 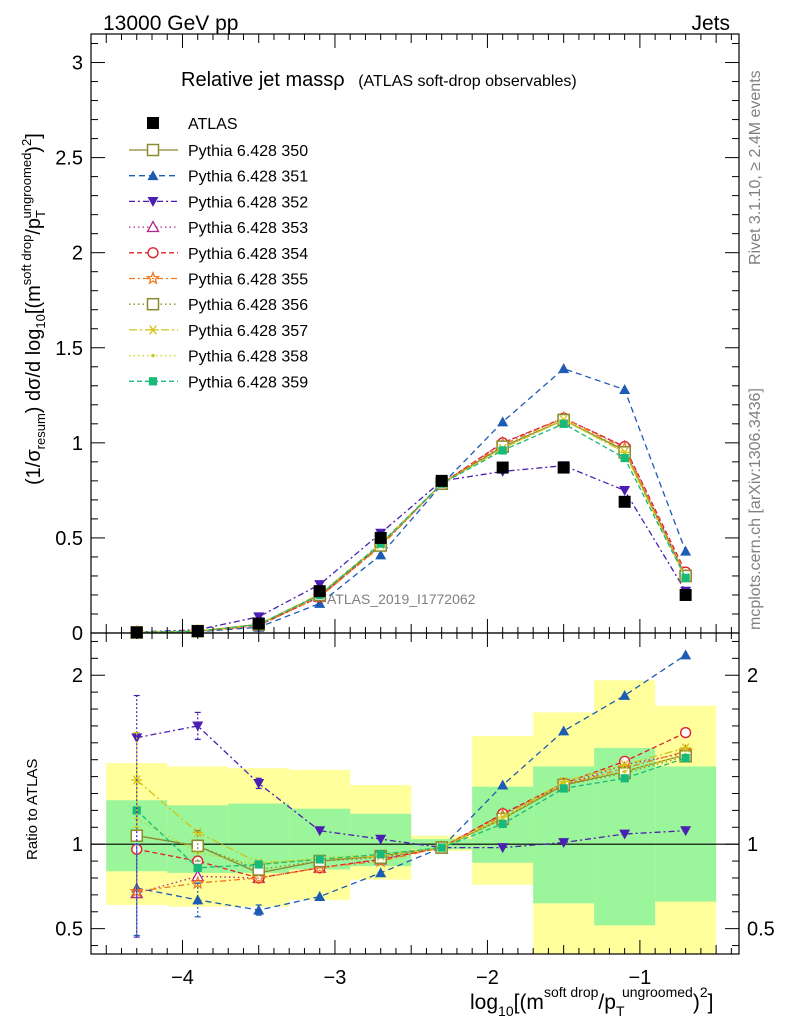 What do you see at coordinates (487, 978) in the screenshot?
I see `x-tick-label-2: −2` at bounding box center [487, 978].